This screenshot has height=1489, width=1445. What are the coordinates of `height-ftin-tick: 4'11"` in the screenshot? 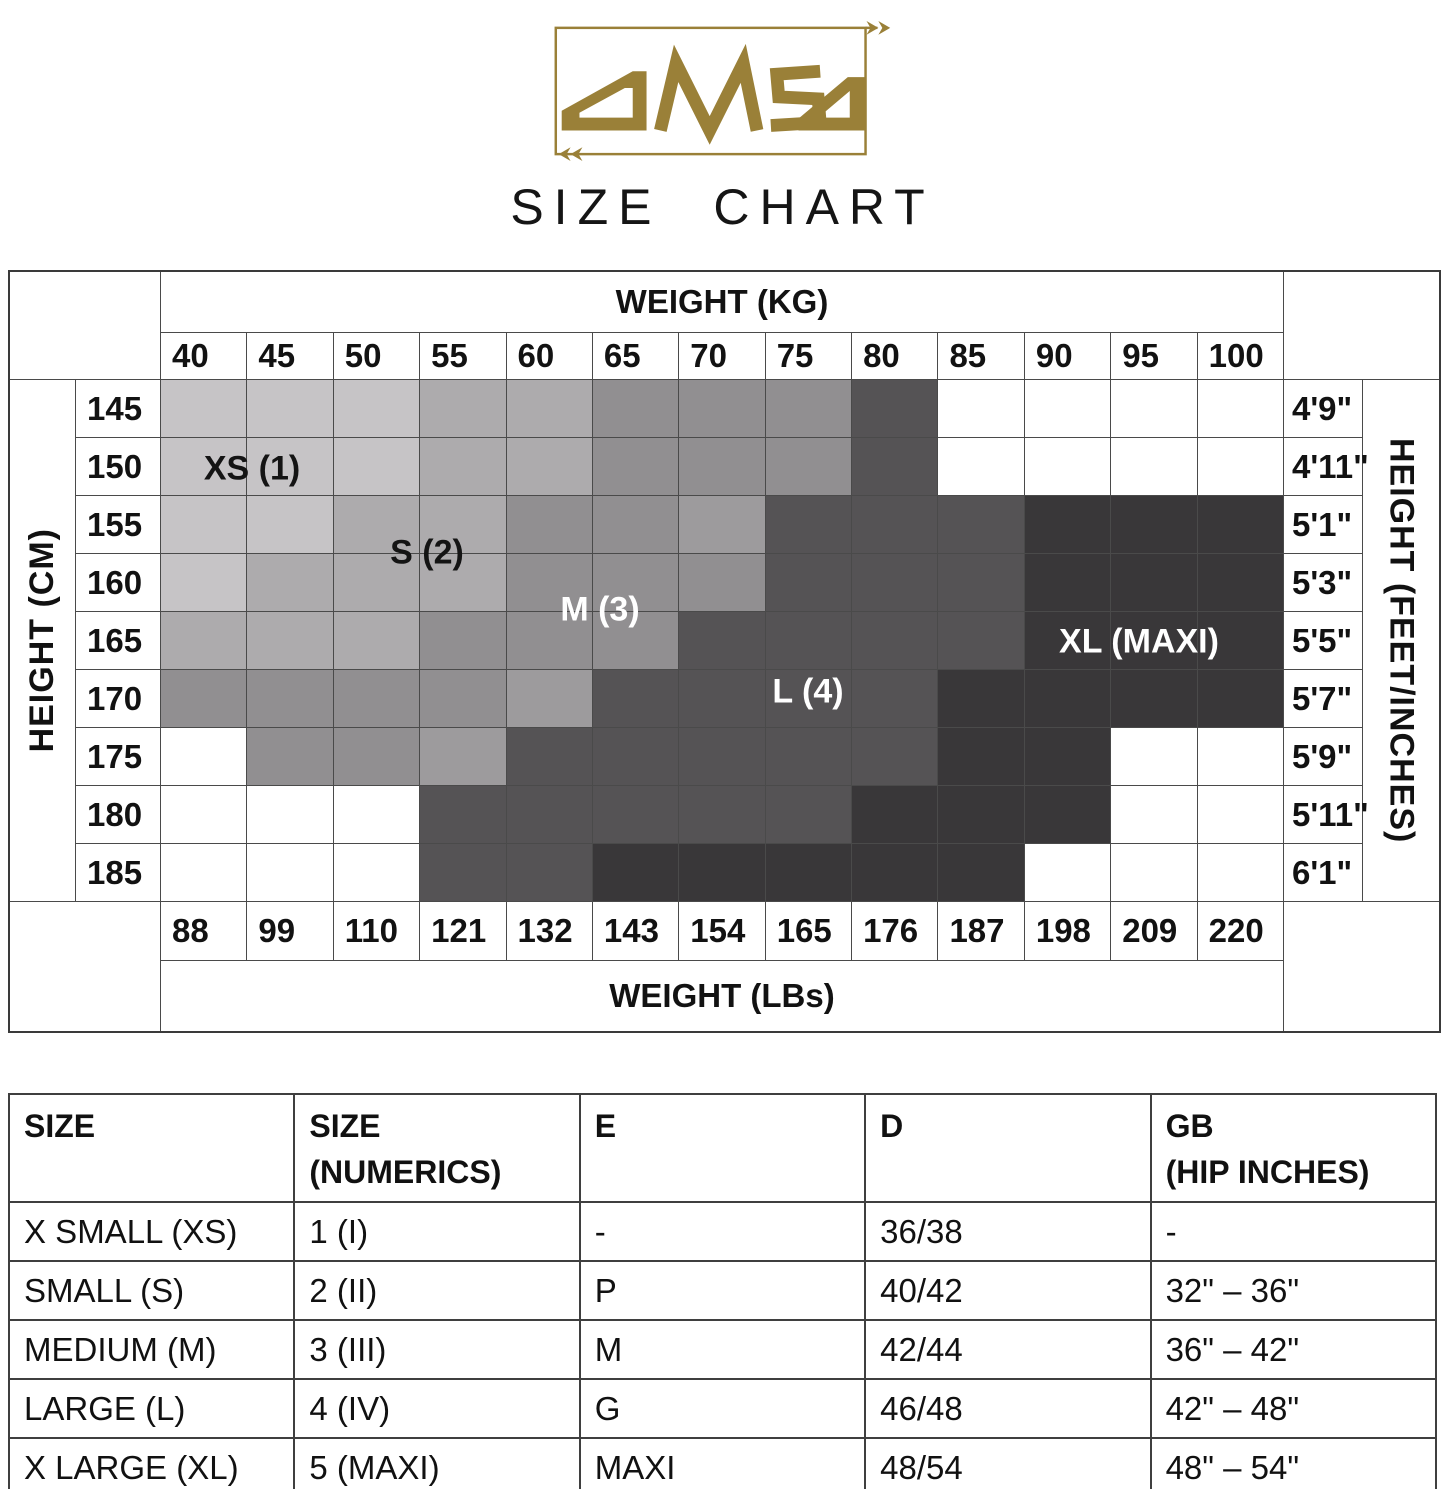 It's located at (1326, 466).